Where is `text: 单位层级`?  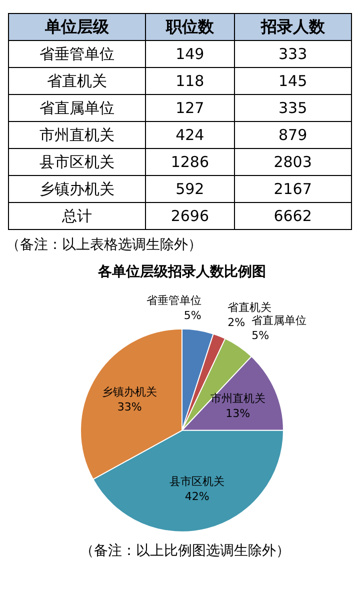
text: 单位层级 is located at coordinates (77, 27).